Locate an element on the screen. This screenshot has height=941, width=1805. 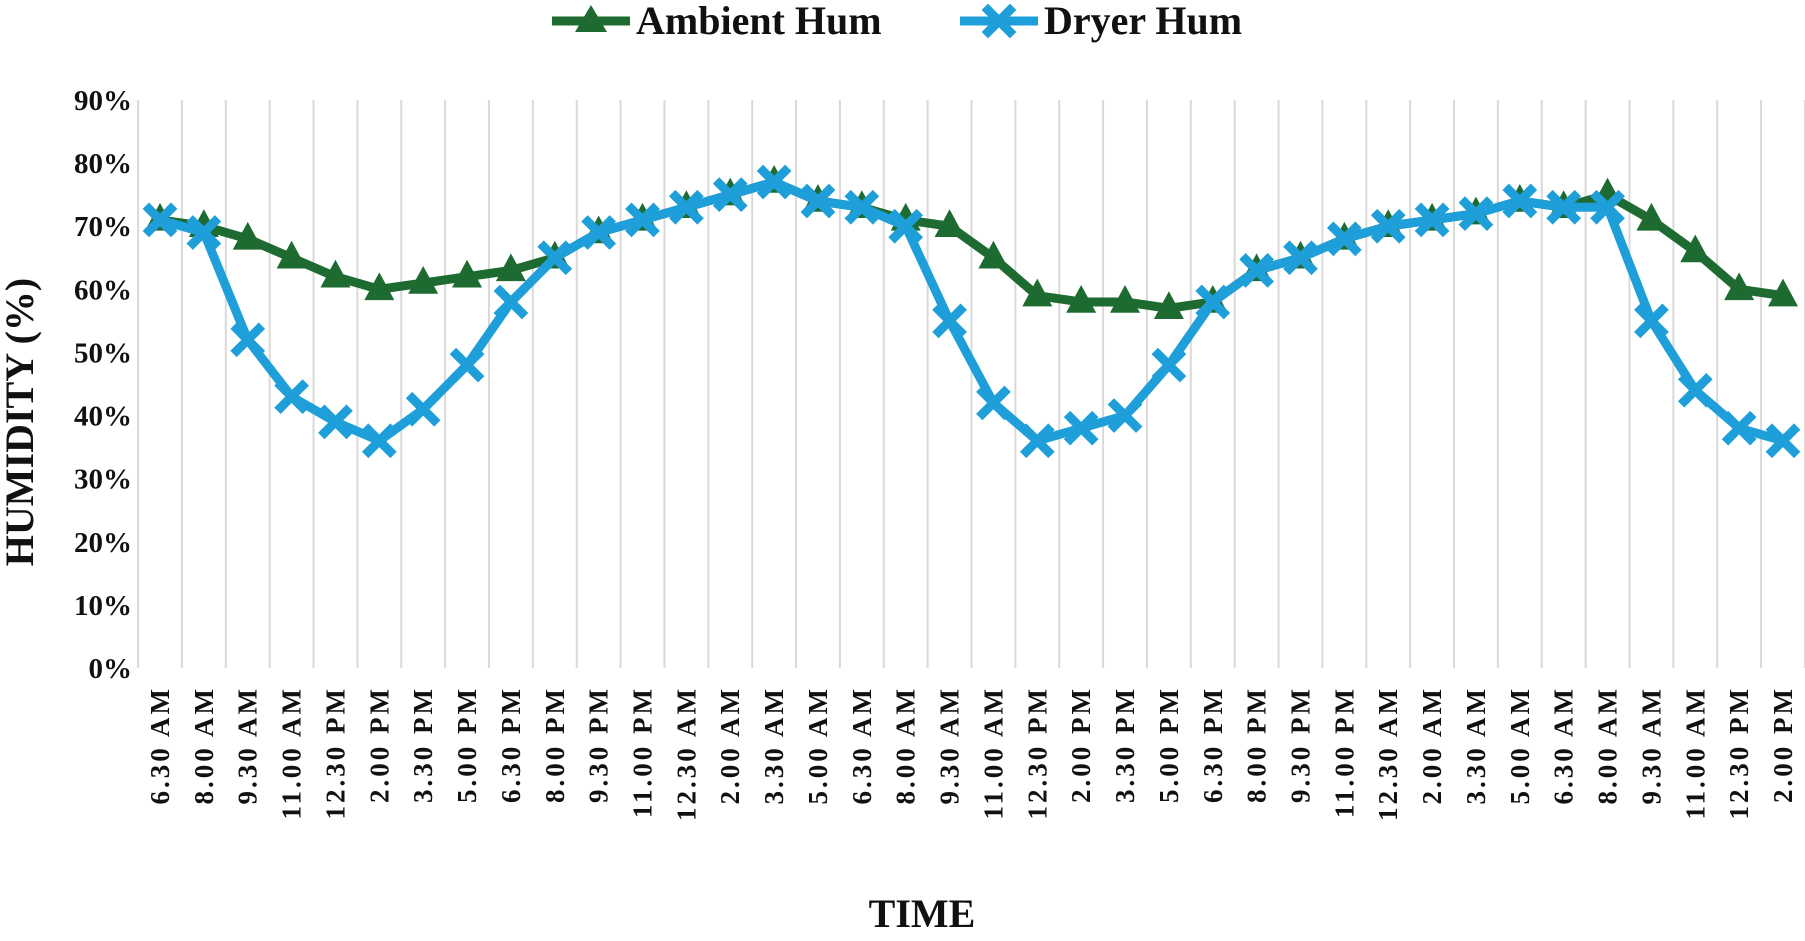
y-tick-label: 60% is located at coordinates (103, 290).